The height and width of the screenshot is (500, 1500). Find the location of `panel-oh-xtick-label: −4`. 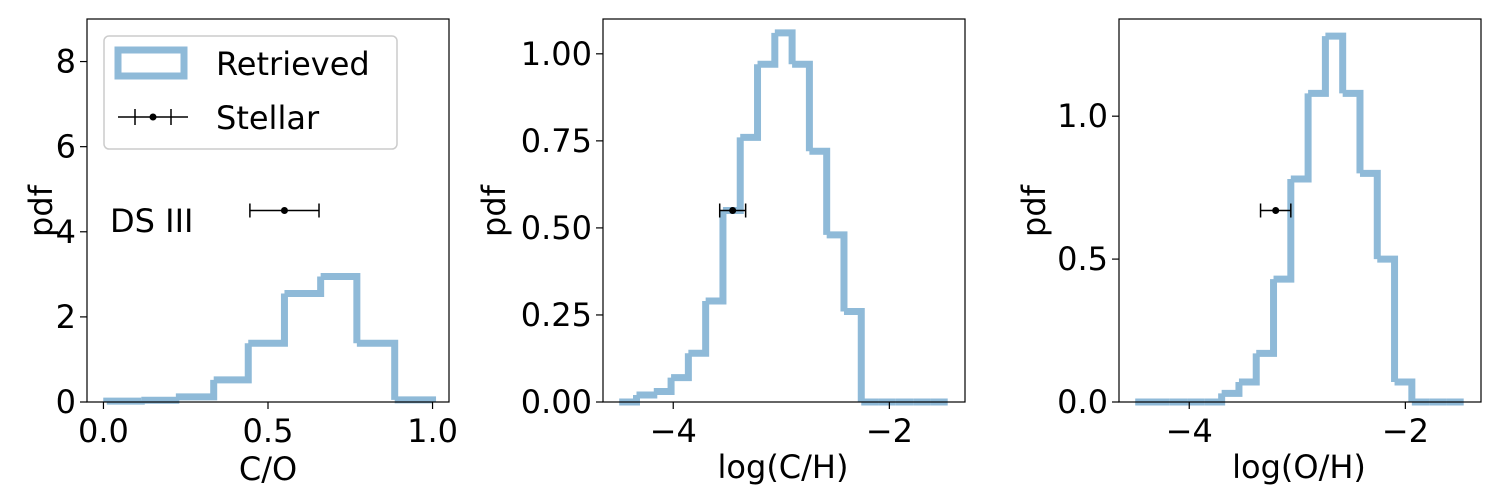

panel-oh-xtick-label: −4 is located at coordinates (1189, 431).